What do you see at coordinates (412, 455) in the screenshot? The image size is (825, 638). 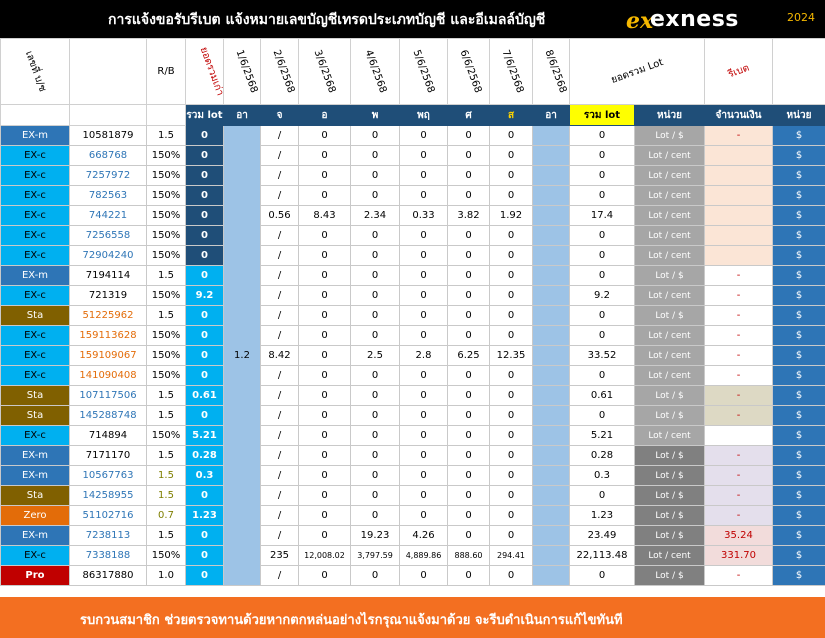 I see `table-row: EX-m 7171170 1.5 0.28/0 0 0 0 0 0.28 Lot / $ - $` at bounding box center [412, 455].